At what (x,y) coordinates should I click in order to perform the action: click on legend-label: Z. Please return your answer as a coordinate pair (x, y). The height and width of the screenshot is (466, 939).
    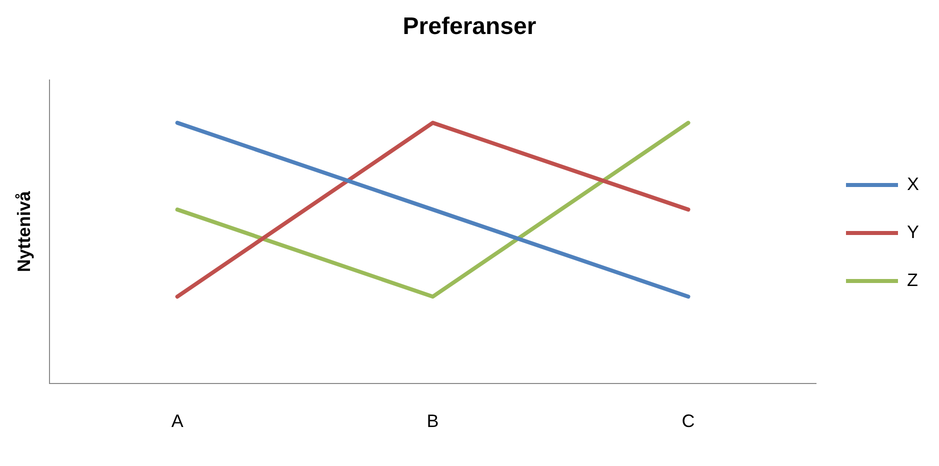
    Looking at the image, I should click on (912, 280).